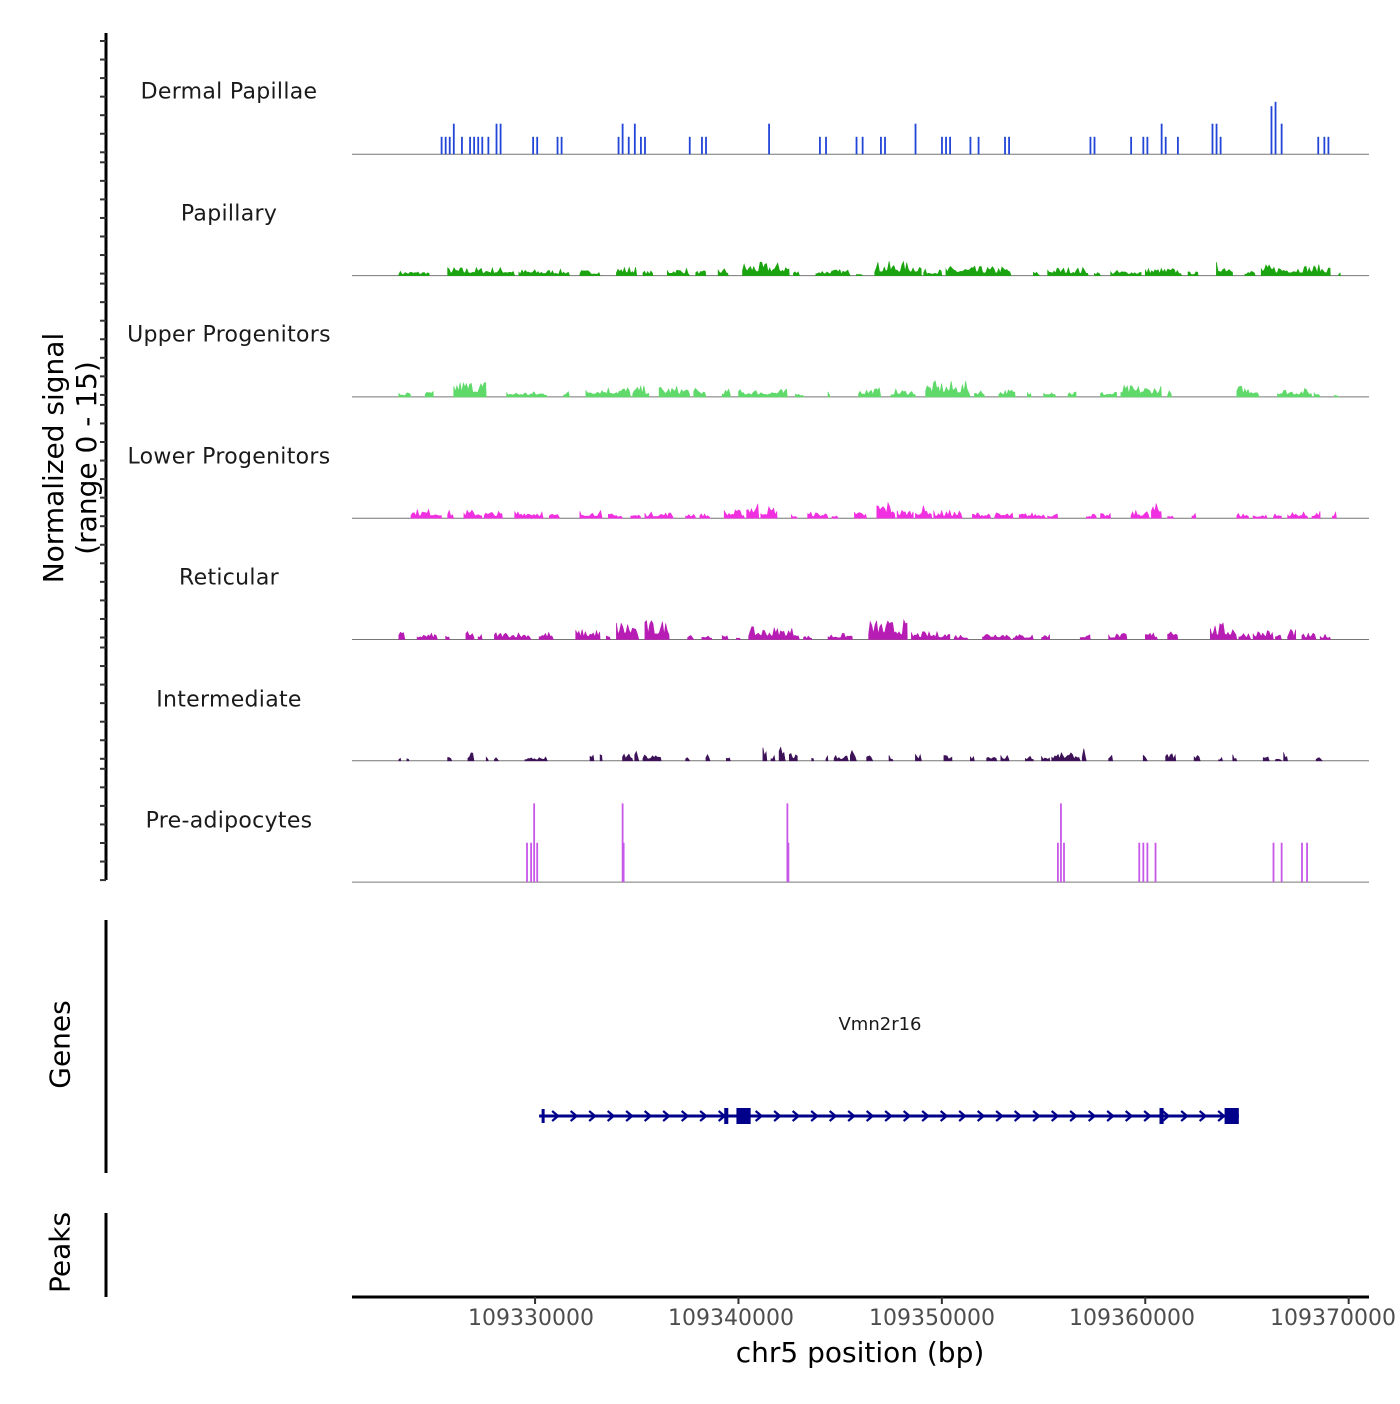  What do you see at coordinates (53, 458) in the screenshot?
I see `signal-axis-title-line1: Normalized signal` at bounding box center [53, 458].